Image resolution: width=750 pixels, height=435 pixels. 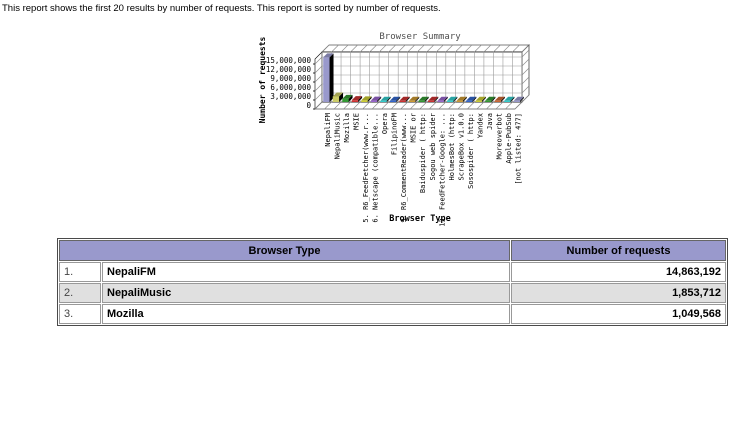 What do you see at coordinates (433, 146) in the screenshot?
I see `x-tick-label: Sogou web spider` at bounding box center [433, 146].